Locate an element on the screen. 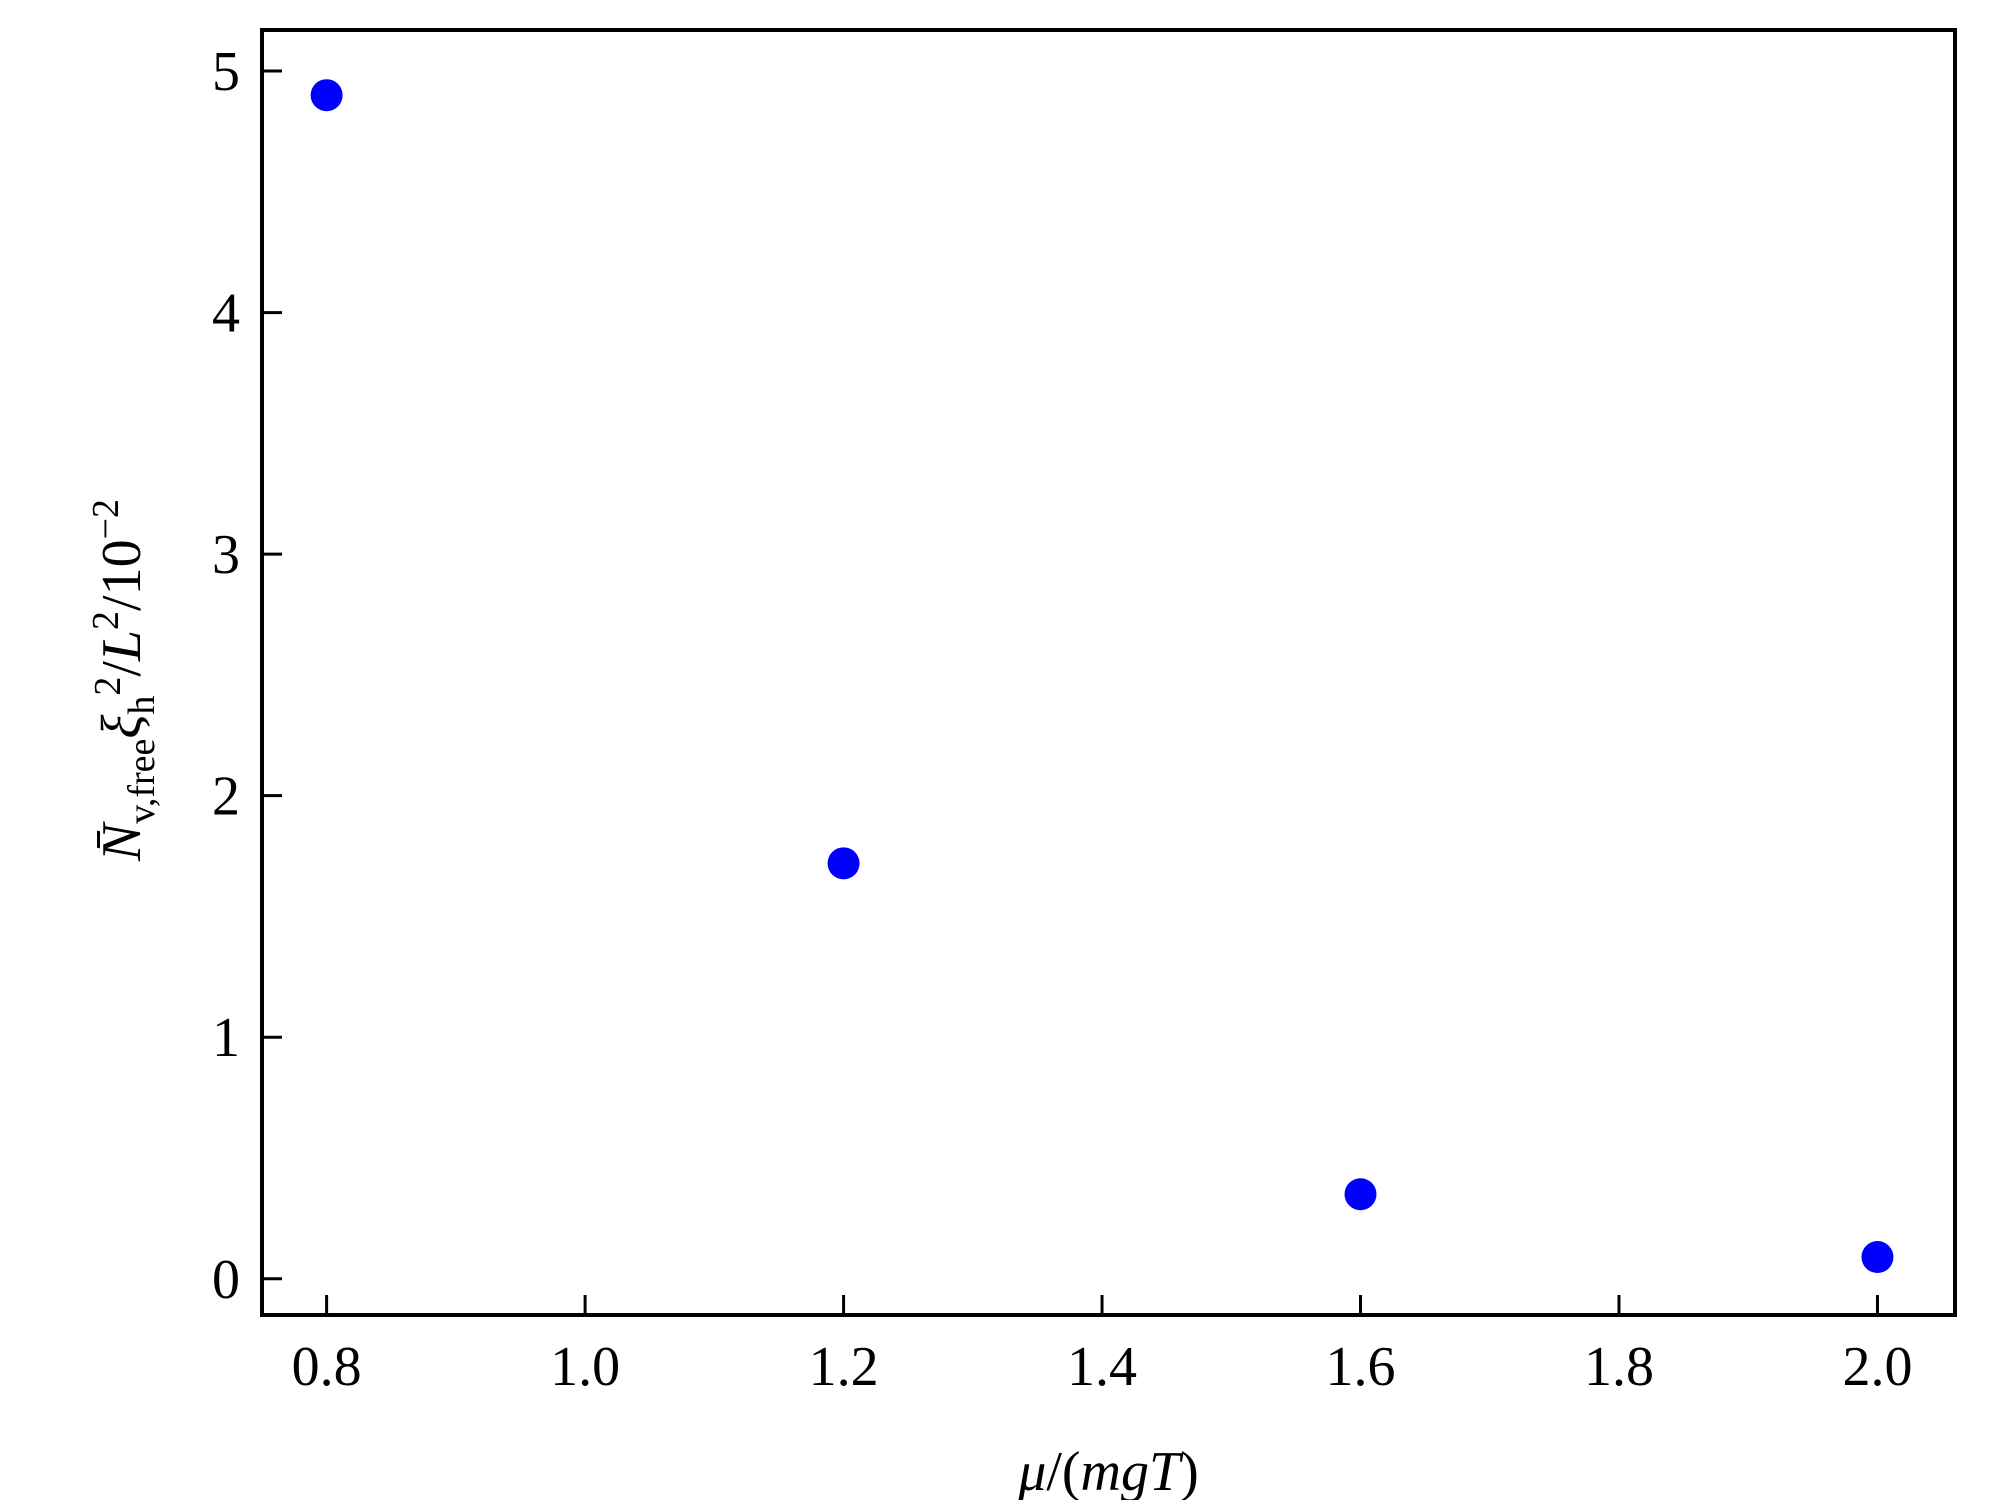  x-axis-label: μ/(mgT) is located at coordinates (1108, 1470).